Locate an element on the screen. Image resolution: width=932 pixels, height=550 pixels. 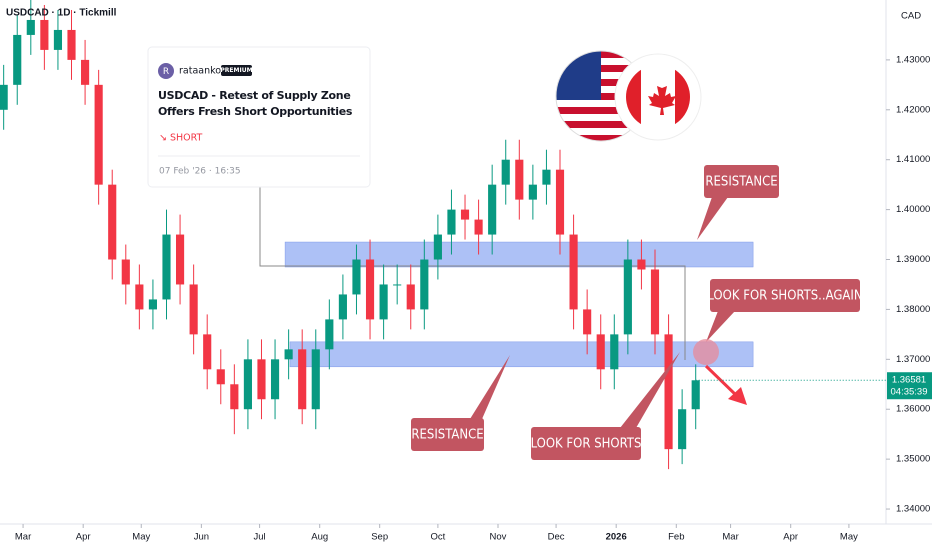
y-tick-label: 1.35000 is located at coordinates (913, 459).